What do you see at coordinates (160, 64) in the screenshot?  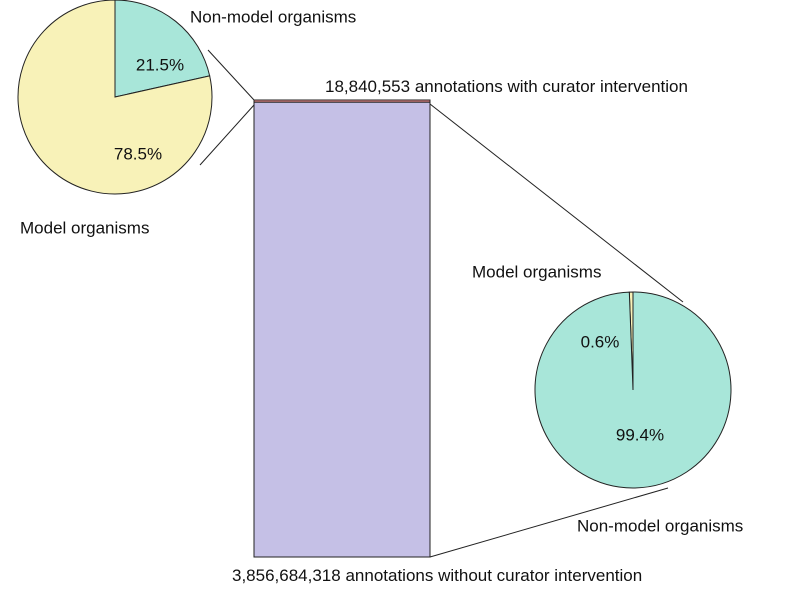 I see `slice-value-label: 21.5%` at bounding box center [160, 64].